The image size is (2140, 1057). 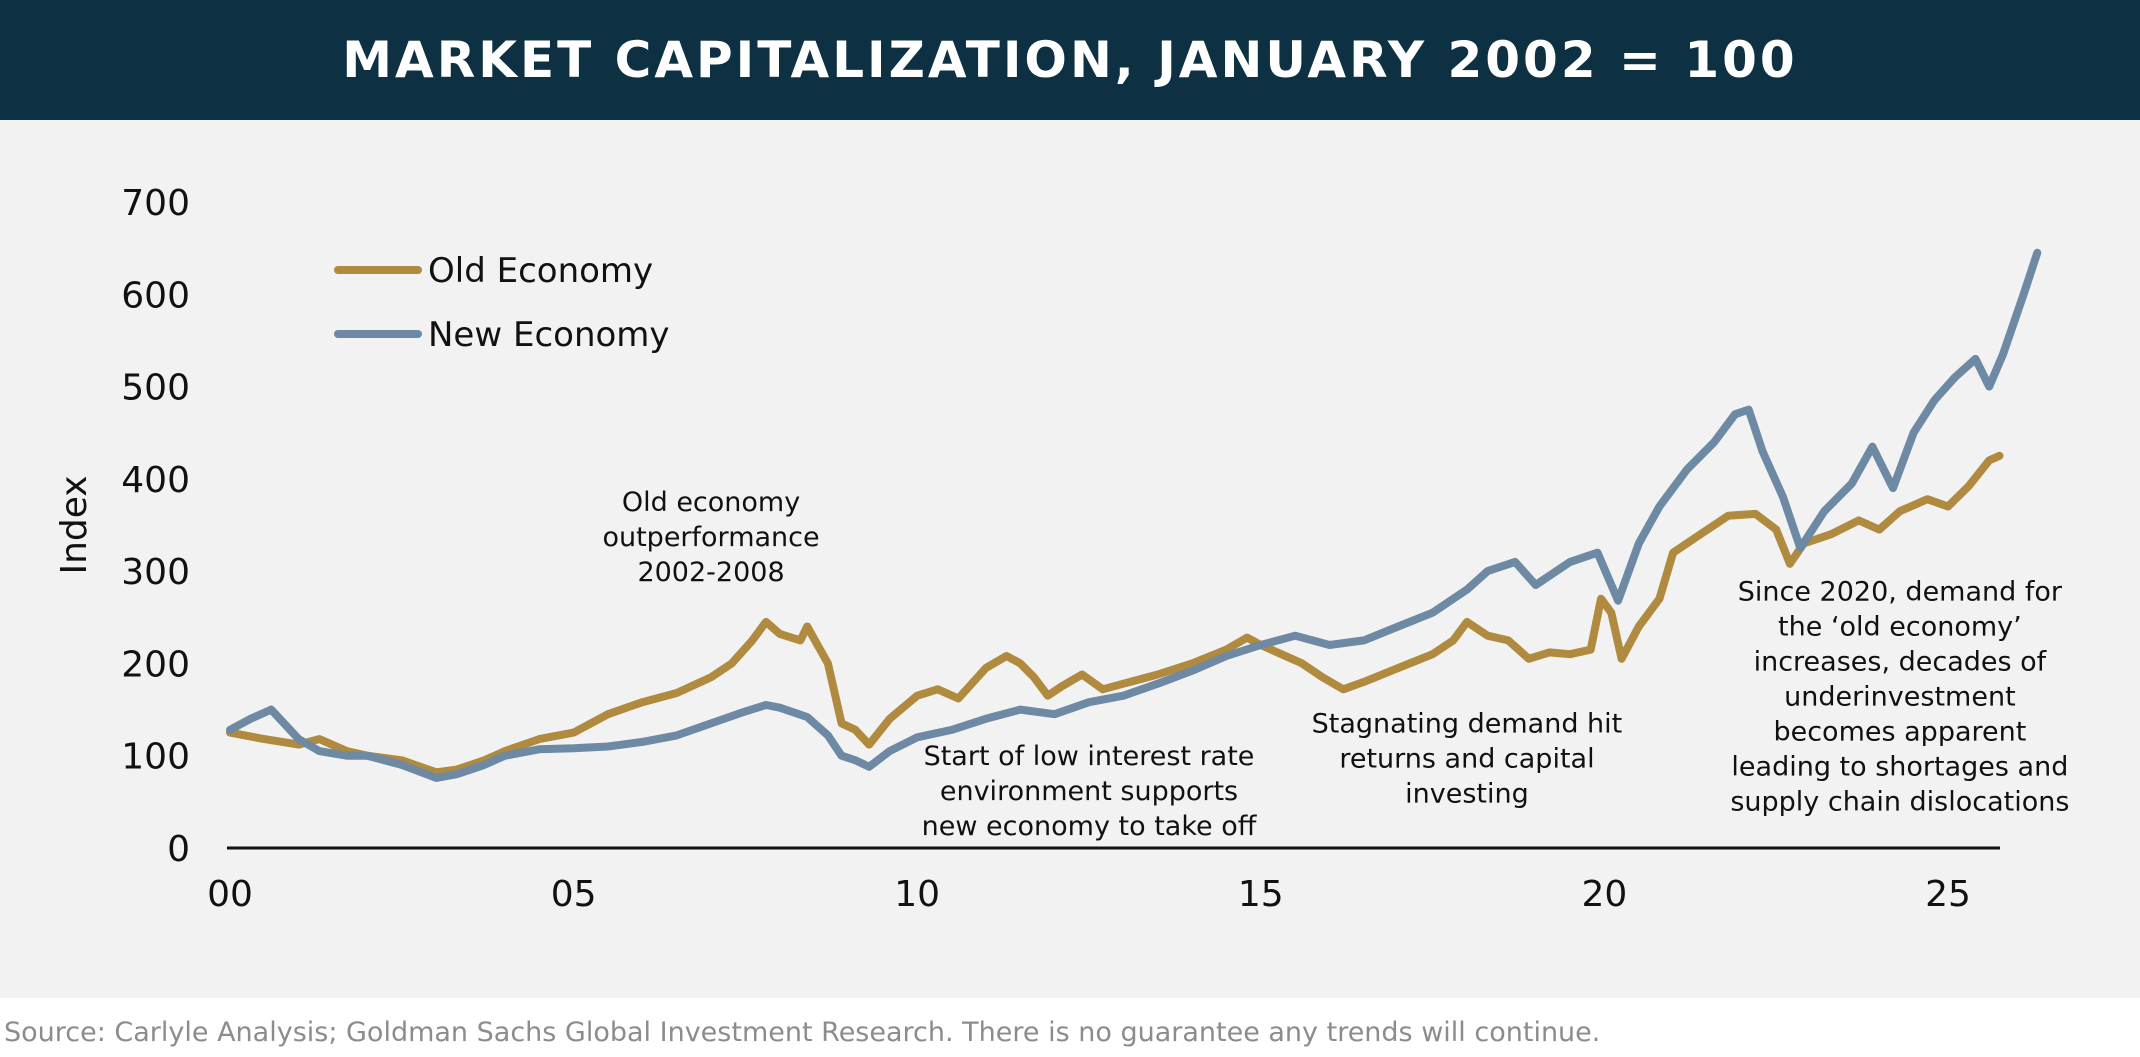 What do you see at coordinates (155, 572) in the screenshot?
I see `y-tick-label: 300` at bounding box center [155, 572].